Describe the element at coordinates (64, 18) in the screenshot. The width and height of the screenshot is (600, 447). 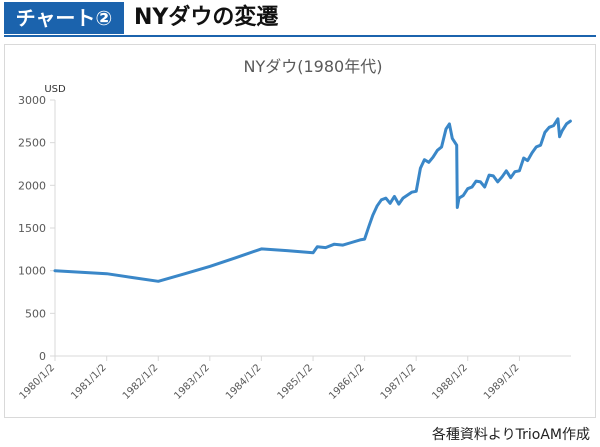
I see `chart-number-badge: チャート②` at that location.